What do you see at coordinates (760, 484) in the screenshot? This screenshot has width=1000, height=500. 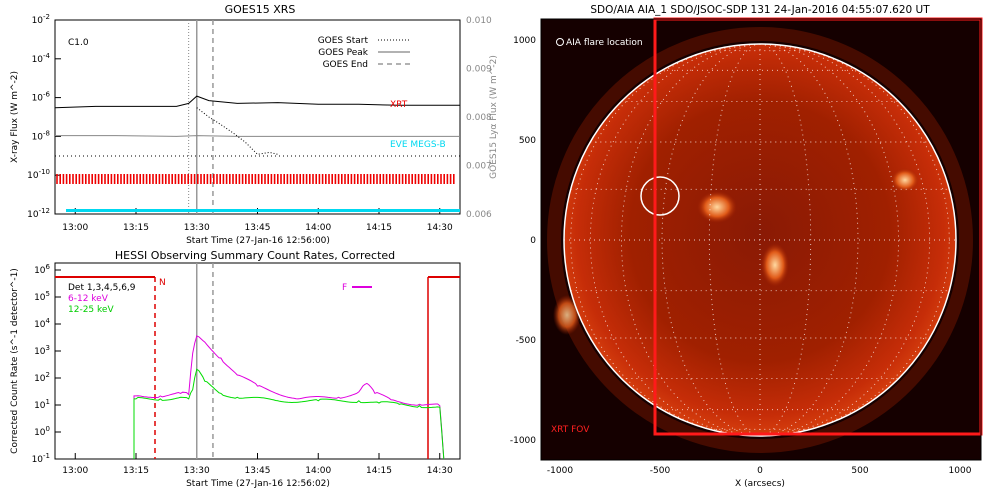 I see `aia-x-axis-label: X (arcsecs)` at bounding box center [760, 484].